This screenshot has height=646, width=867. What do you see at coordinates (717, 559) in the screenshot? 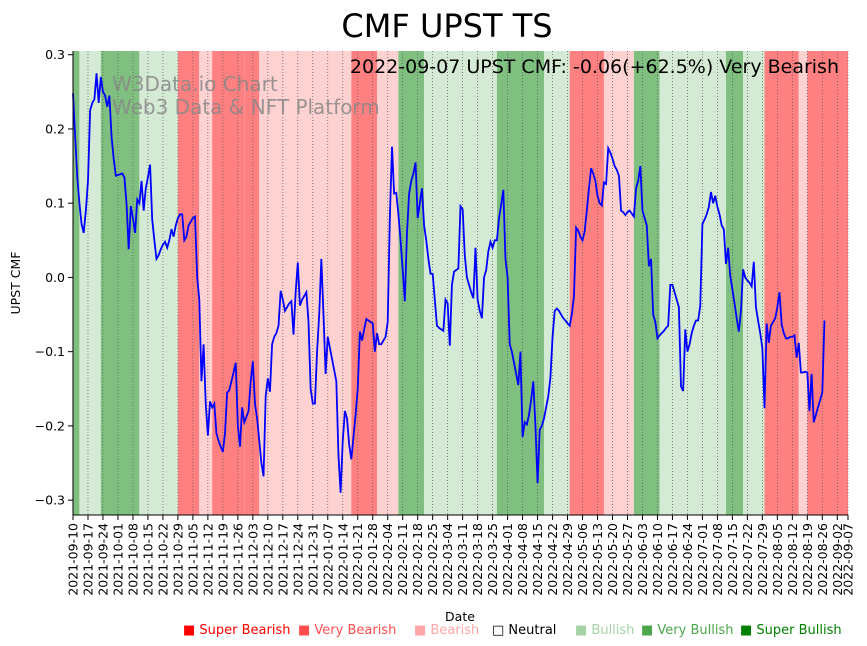
I see `xtick-label-43: 2022-07-08` at bounding box center [717, 559].